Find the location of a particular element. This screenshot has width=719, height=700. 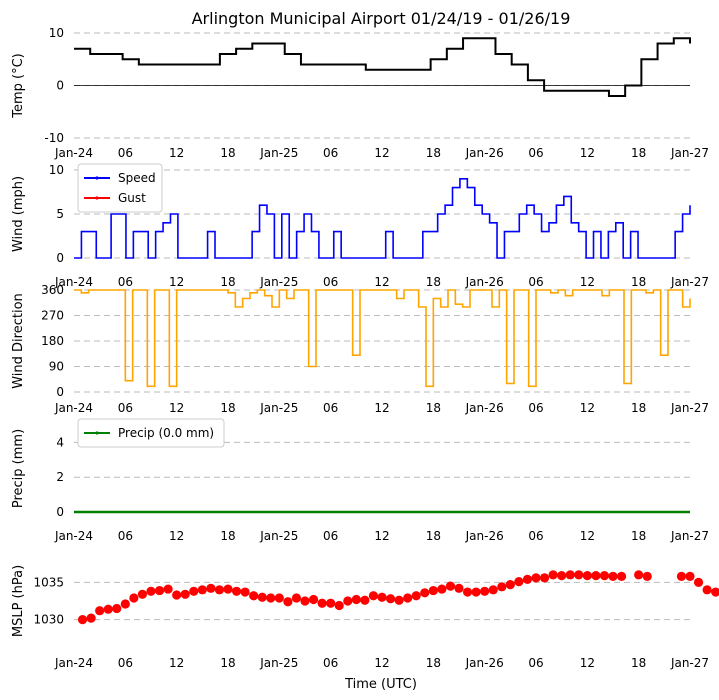

y-axis-label: Wind Direction is located at coordinates (18, 341).